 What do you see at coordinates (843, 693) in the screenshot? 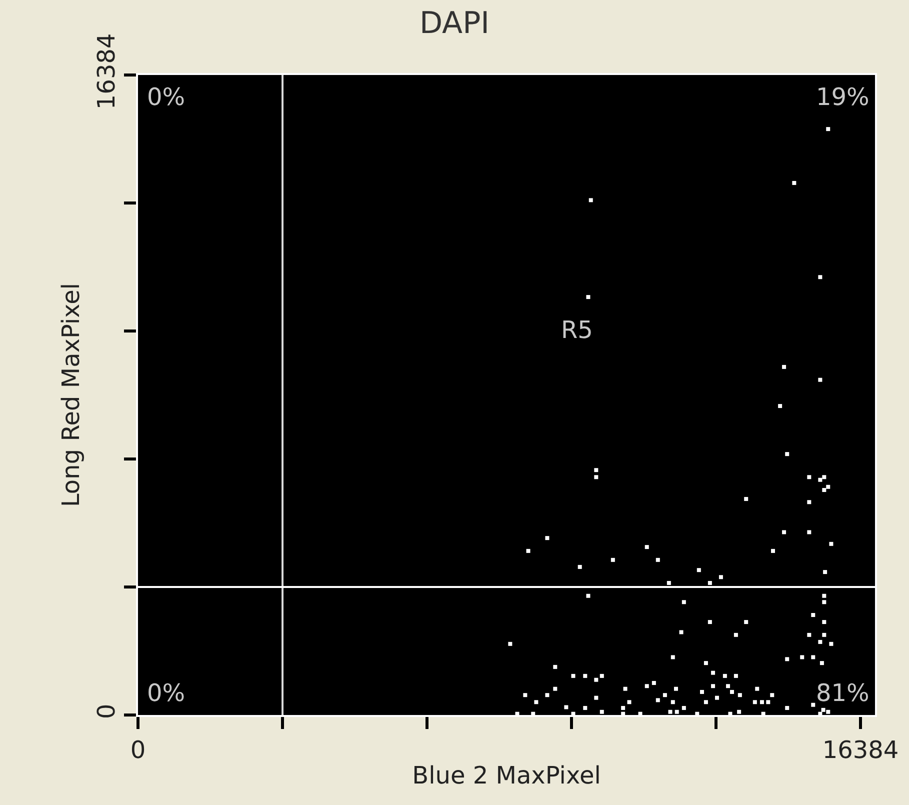
I see `annotation: 81%` at bounding box center [843, 693].